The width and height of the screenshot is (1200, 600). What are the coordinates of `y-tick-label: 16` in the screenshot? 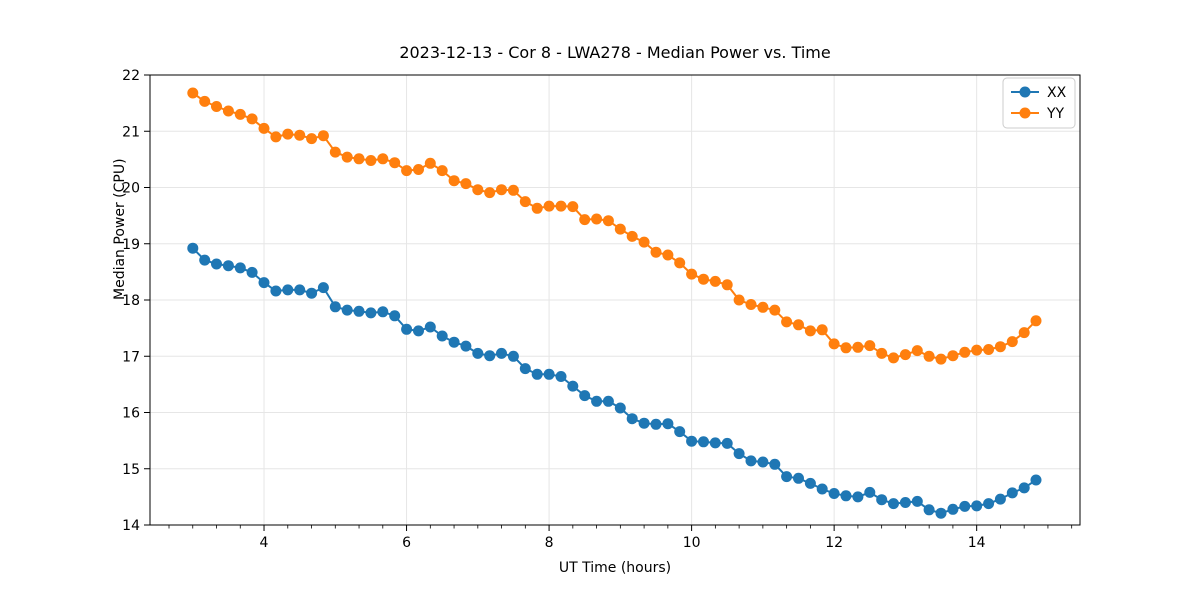 It's located at (131, 414).